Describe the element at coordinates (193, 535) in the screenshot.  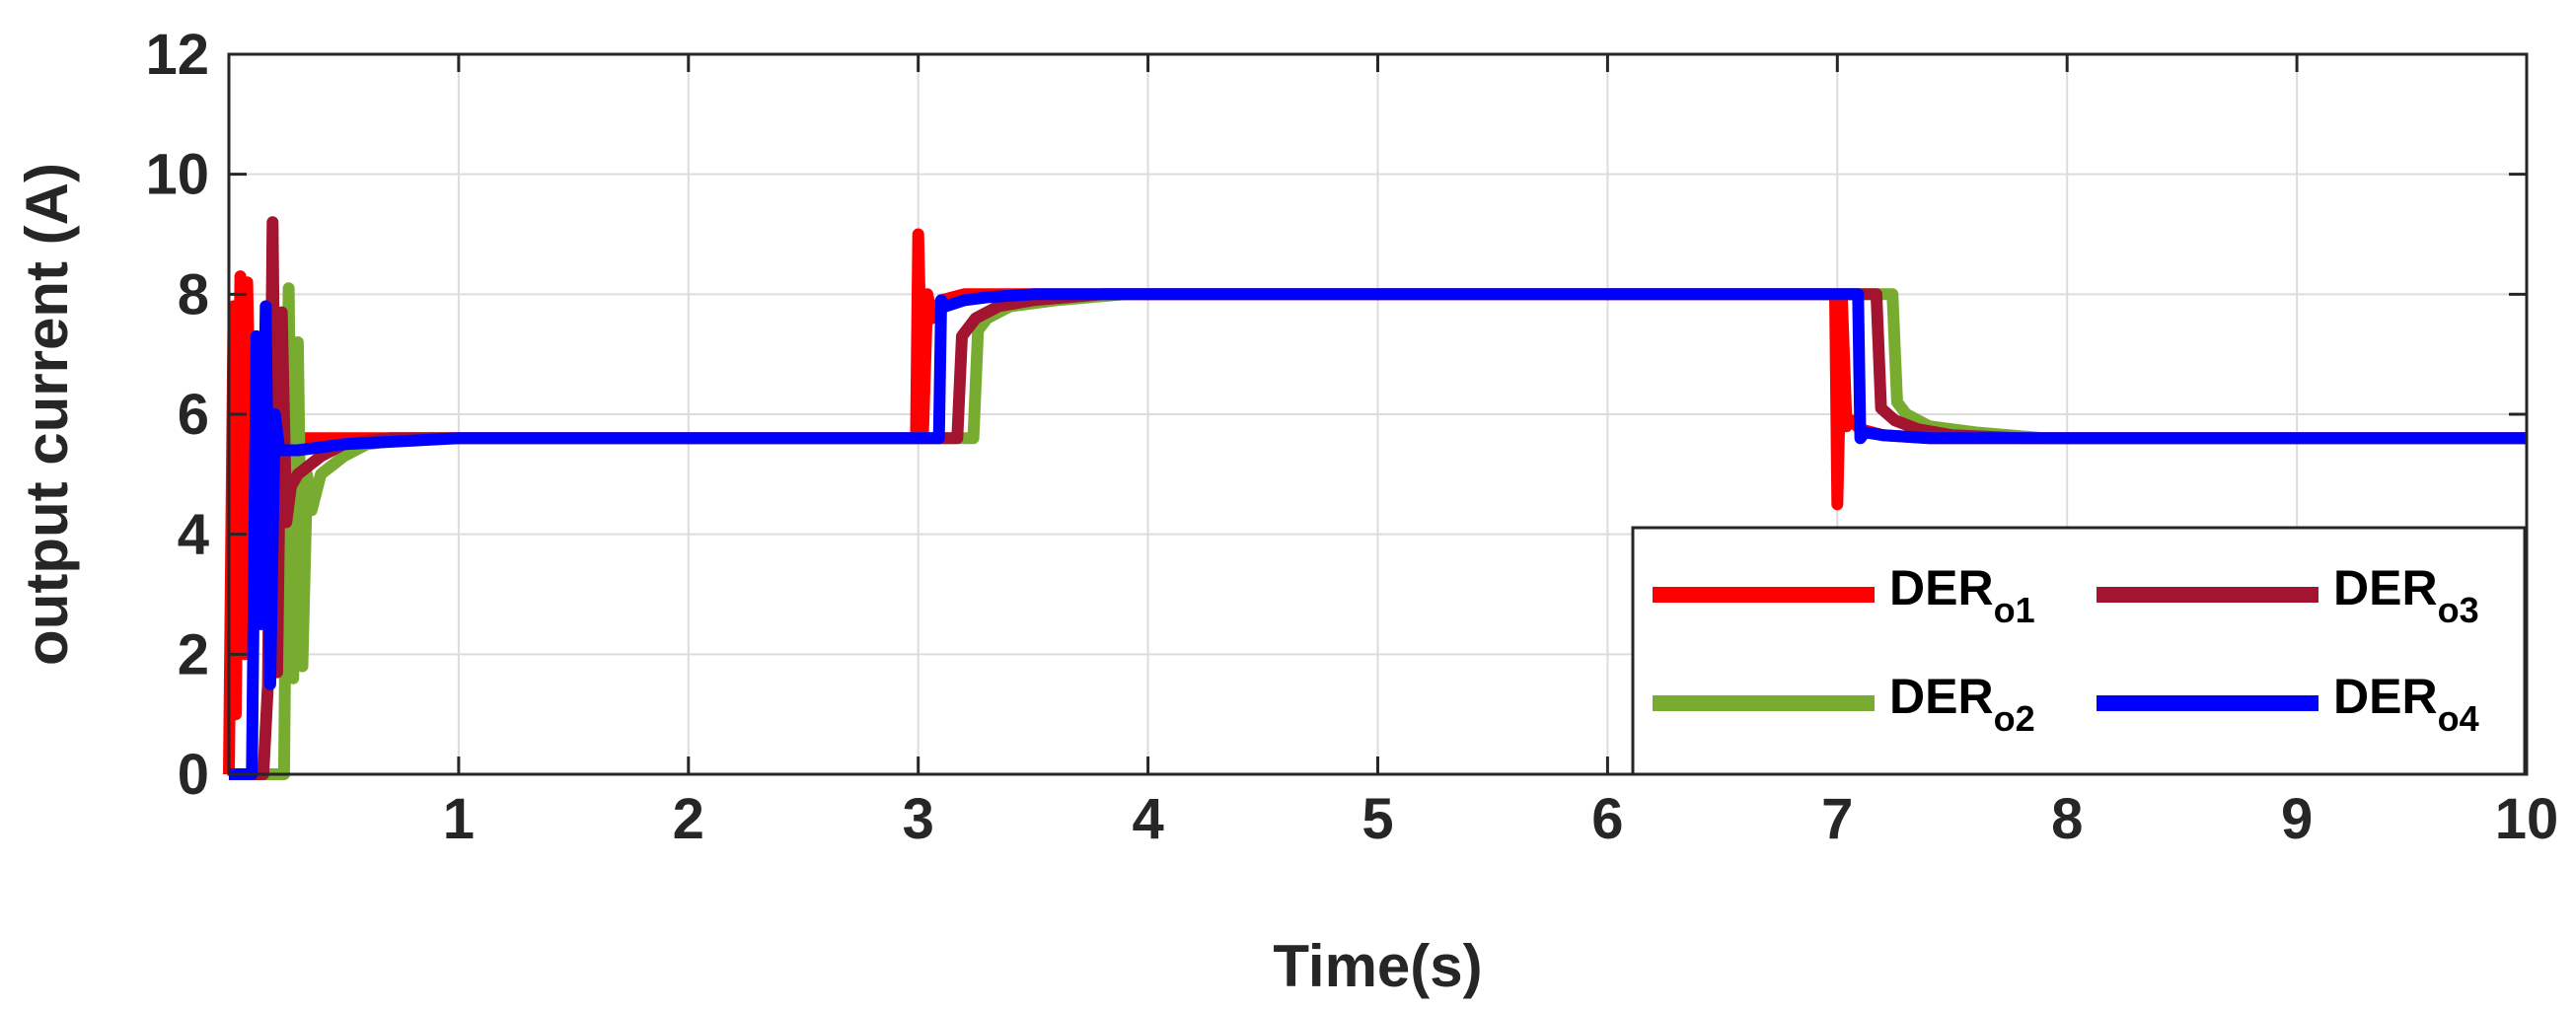
I see `y-tick-label: 4` at that location.